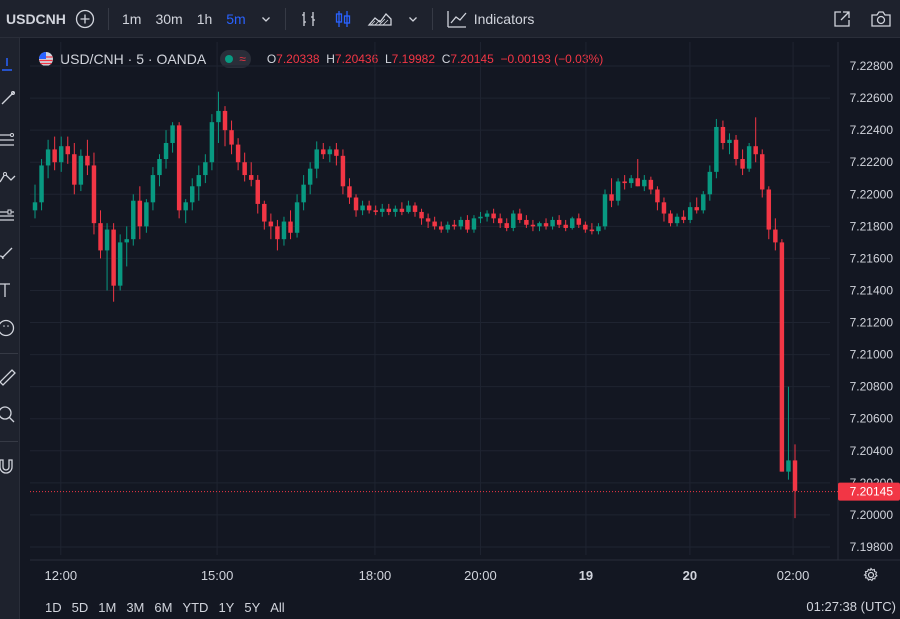 The image size is (900, 619). Describe the element at coordinates (195, 607) in the screenshot. I see `range-ytd: YTD` at that location.